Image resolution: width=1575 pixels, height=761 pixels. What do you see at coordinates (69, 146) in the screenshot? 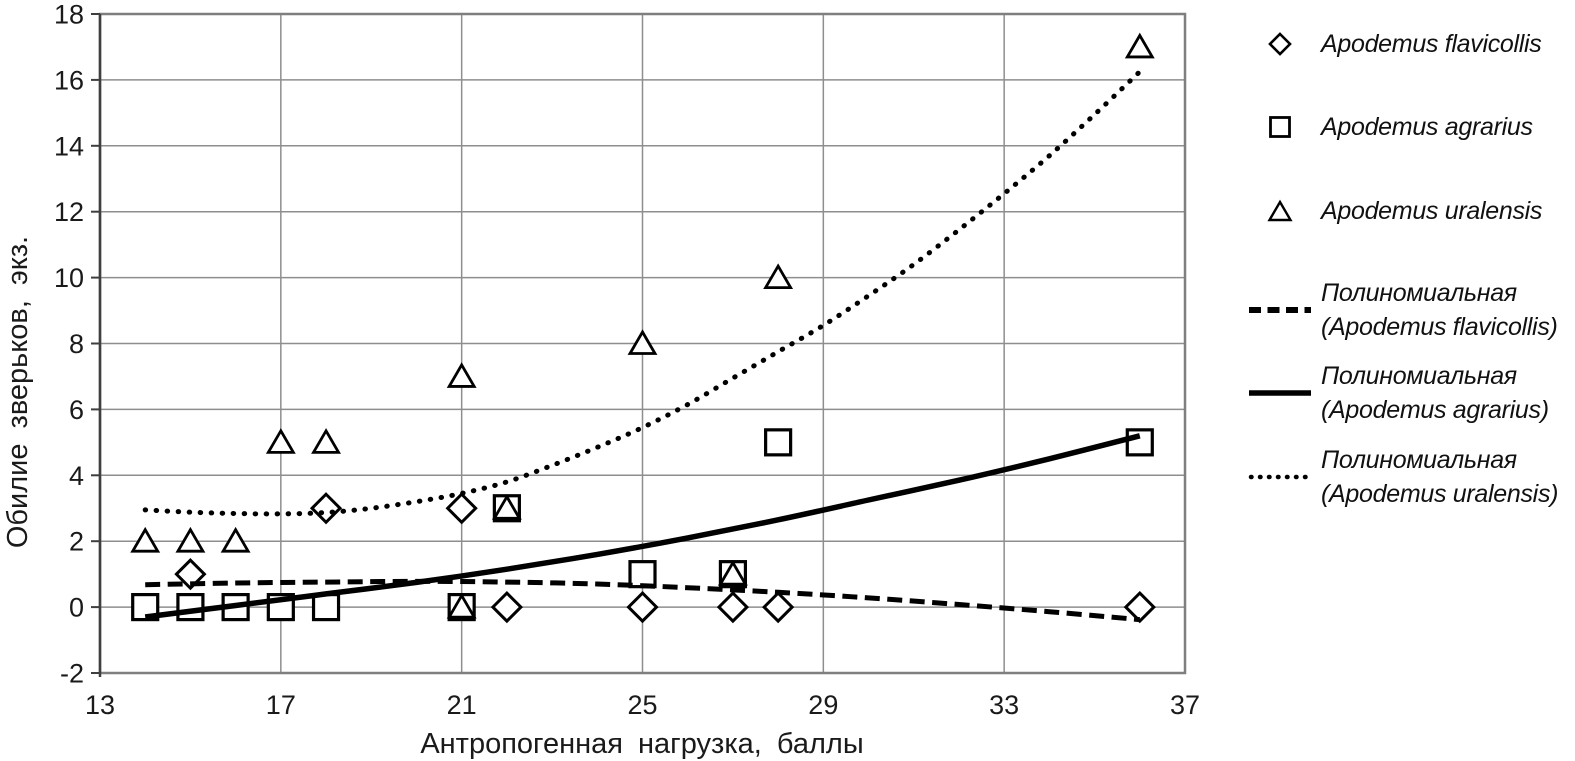
I see `y-tick-label: 14` at bounding box center [69, 146].